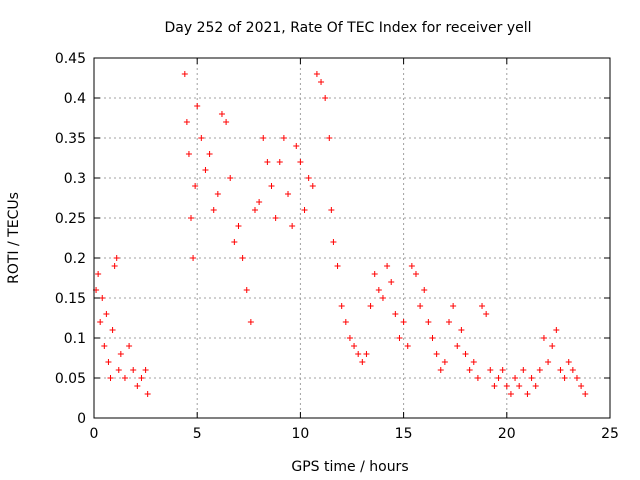 The height and width of the screenshot is (480, 640). What do you see at coordinates (300, 434) in the screenshot?
I see `x-tick-label: 10` at bounding box center [300, 434].